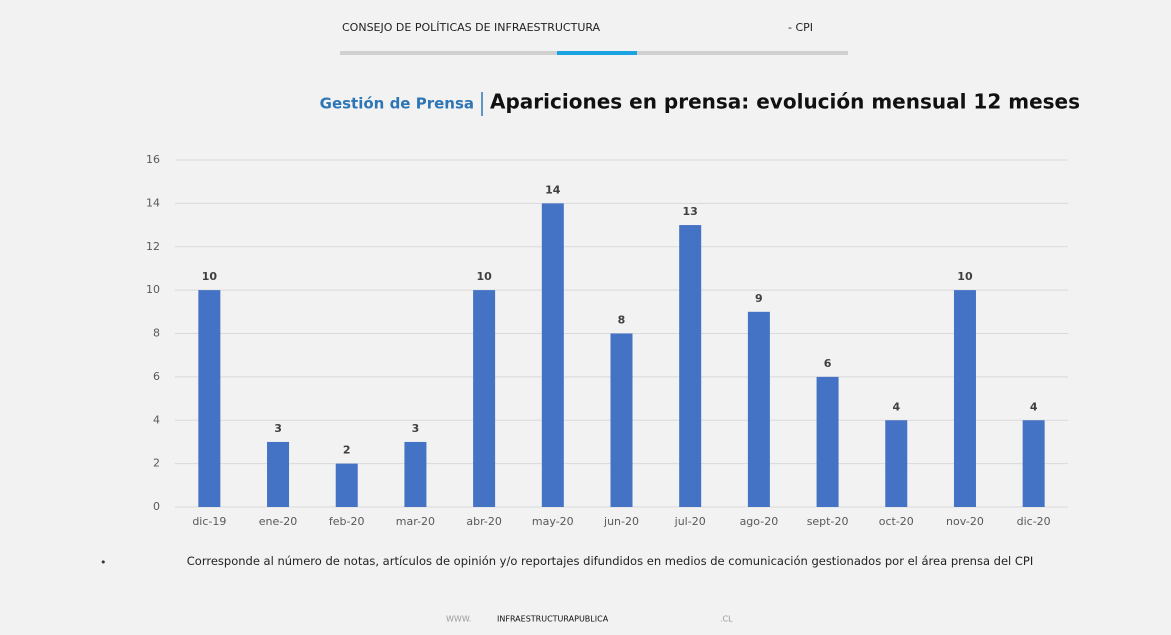  What do you see at coordinates (156, 376) in the screenshot?
I see `y-tick-label: 6` at bounding box center [156, 376].